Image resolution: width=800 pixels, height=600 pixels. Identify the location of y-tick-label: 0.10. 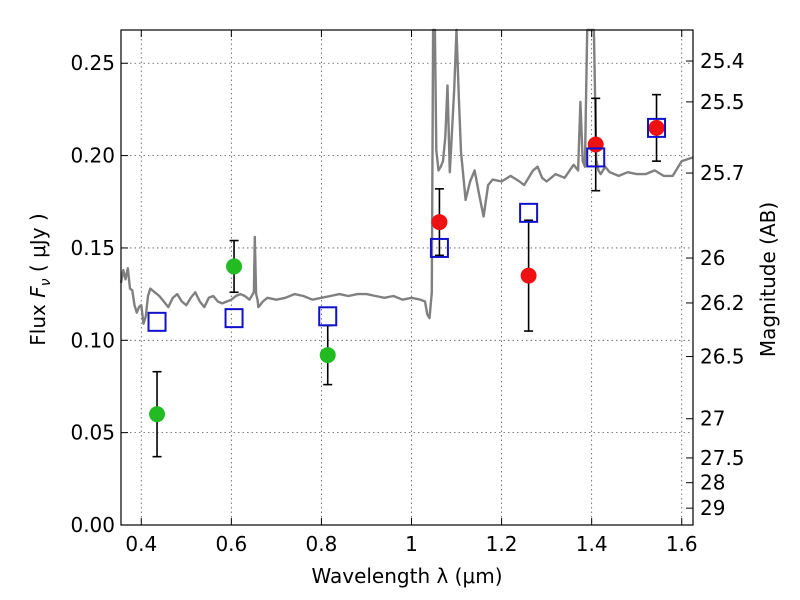
(92, 340).